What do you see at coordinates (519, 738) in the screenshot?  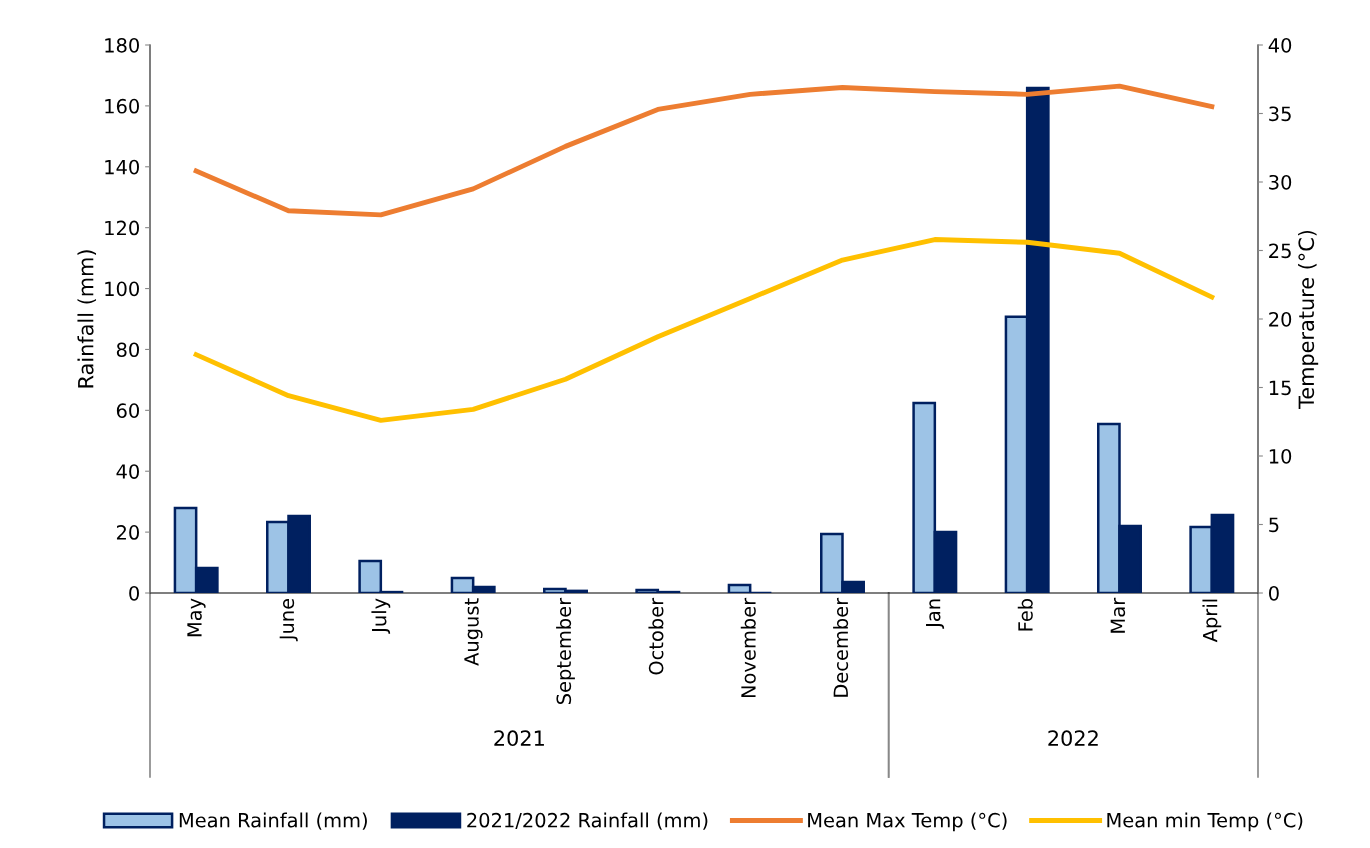 I see `text: 2021` at bounding box center [519, 738].